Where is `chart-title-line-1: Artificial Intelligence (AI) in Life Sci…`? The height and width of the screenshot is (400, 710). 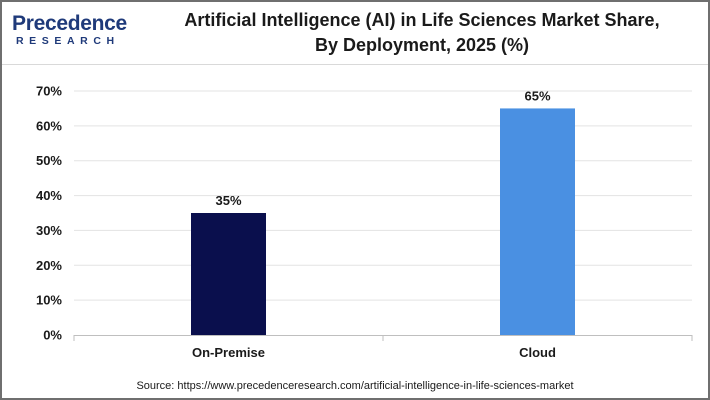
chart-title-line-1: Artificial Intelligence (AI) in Life Sci… is located at coordinates (422, 20).